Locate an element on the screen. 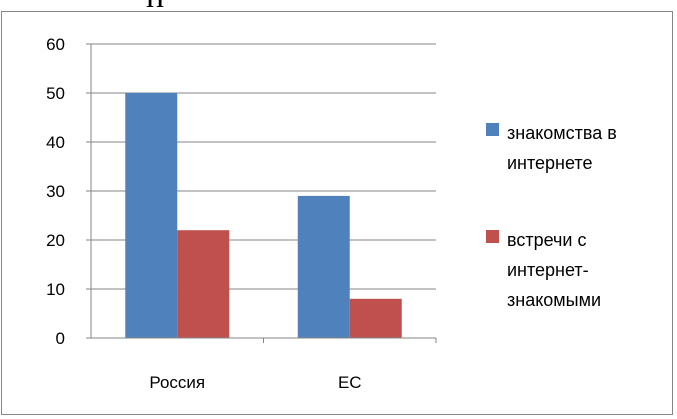 This screenshot has height=419, width=677. x-tick-label: Россия is located at coordinates (177, 382).